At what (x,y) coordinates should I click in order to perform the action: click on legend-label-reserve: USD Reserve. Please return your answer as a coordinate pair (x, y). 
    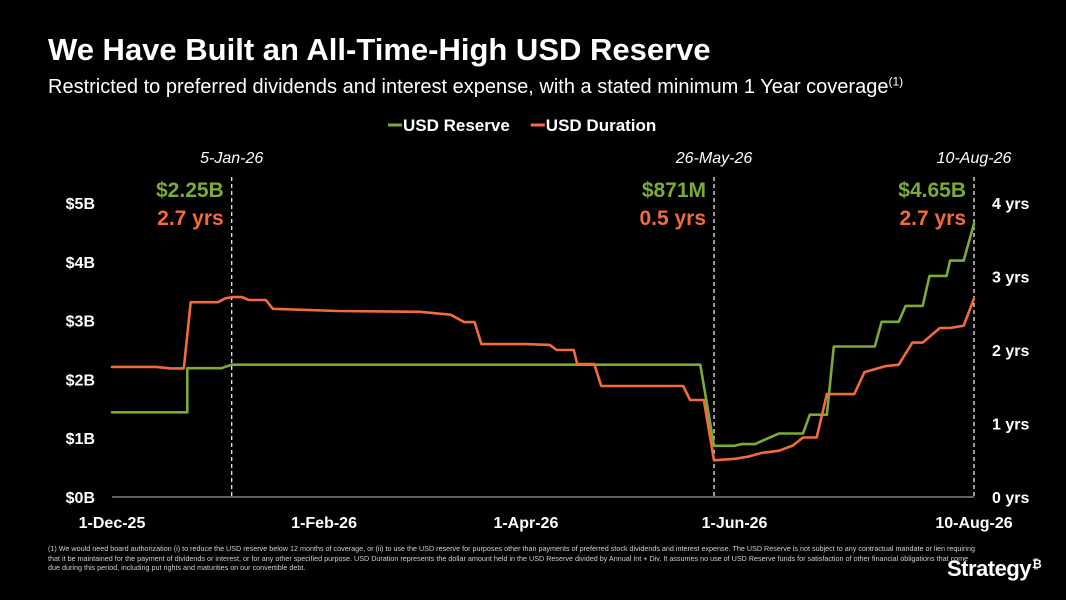
    Looking at the image, I should click on (456, 125).